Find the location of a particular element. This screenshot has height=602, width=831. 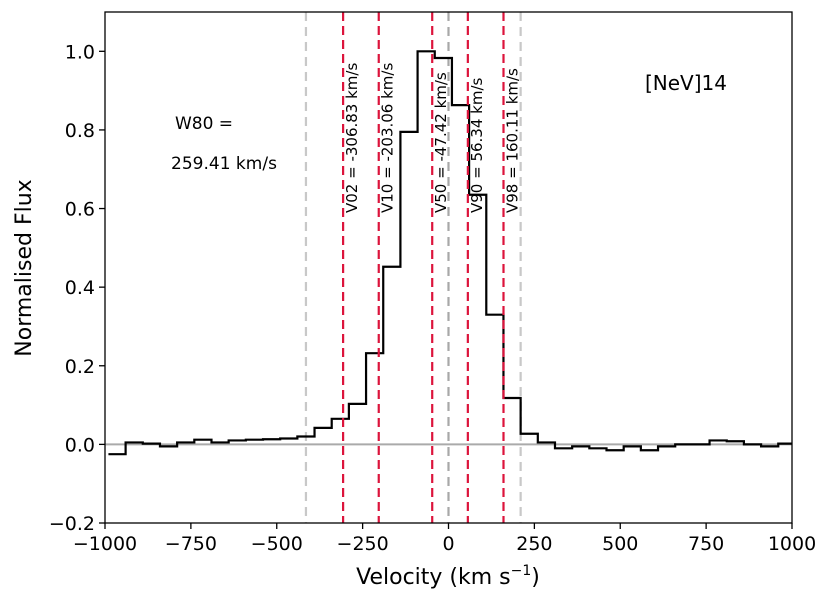

velocity-label: V98 = 160.11 km/s is located at coordinates (512, 140).